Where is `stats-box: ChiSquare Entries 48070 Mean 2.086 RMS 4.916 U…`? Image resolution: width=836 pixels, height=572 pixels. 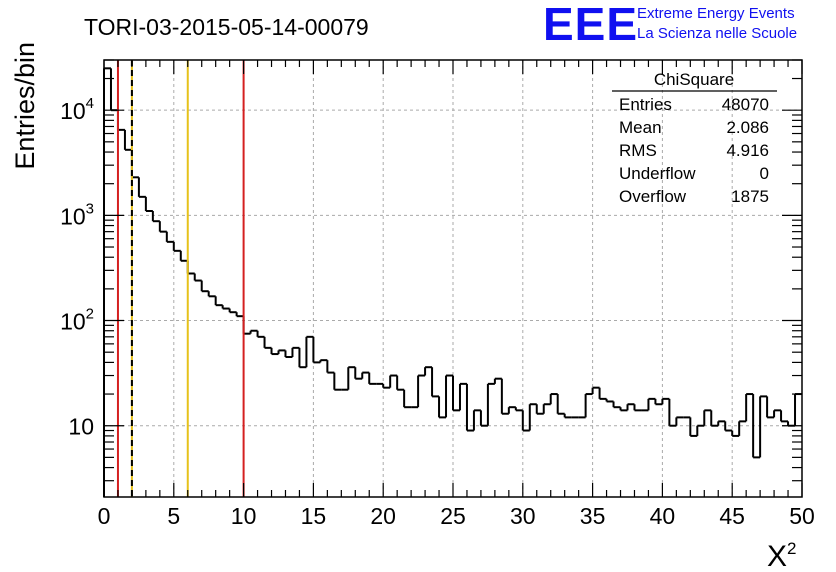 stats-box: ChiSquare Entries 48070 Mean 2.086 RMS 4.916 U… is located at coordinates (694, 138).